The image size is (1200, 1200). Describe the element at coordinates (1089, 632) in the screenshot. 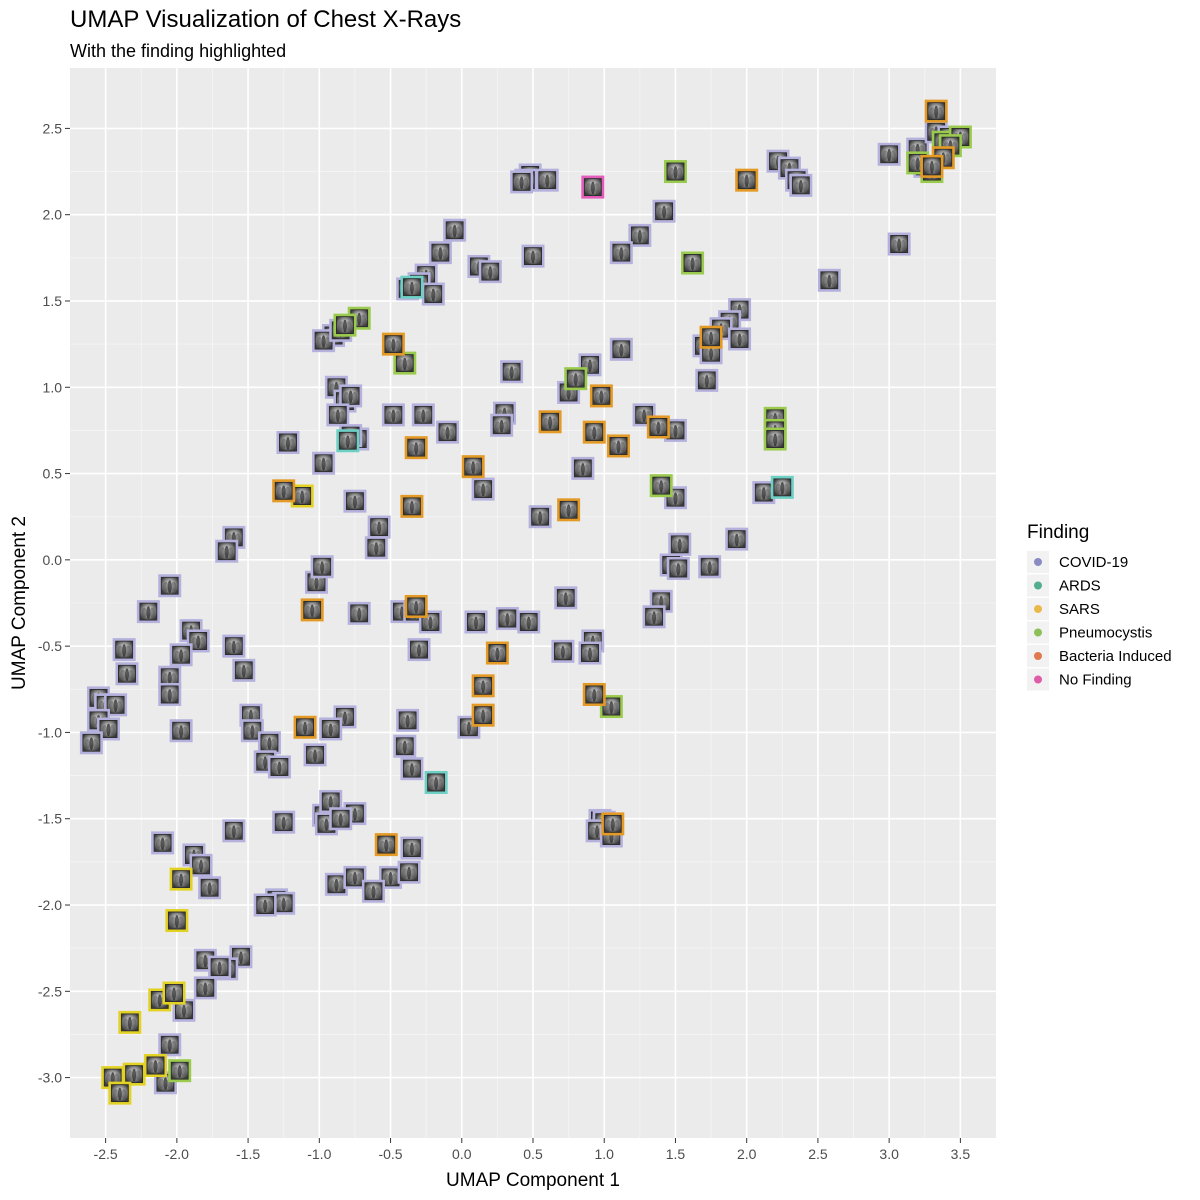

I see `legend-item: Pneumocystis` at that location.